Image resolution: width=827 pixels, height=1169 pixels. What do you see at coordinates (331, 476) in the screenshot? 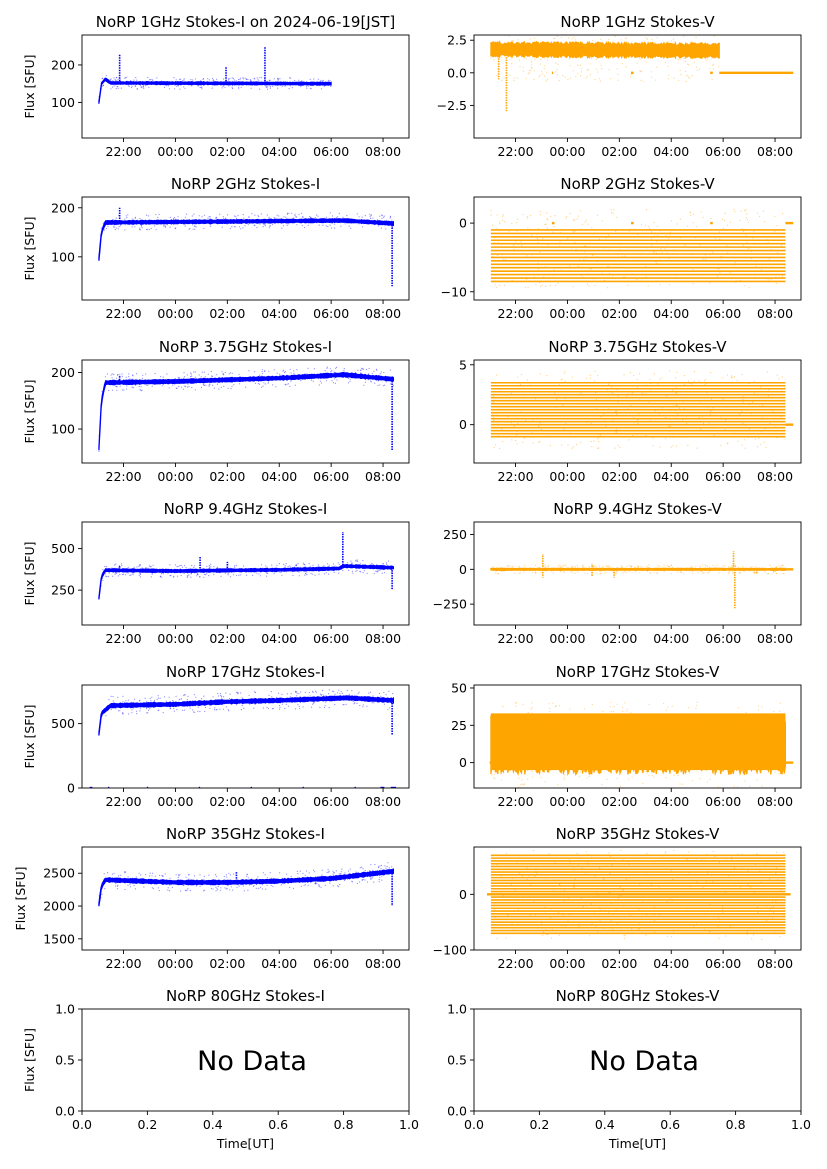
I see `x-tick-label: 06:00` at bounding box center [331, 476].